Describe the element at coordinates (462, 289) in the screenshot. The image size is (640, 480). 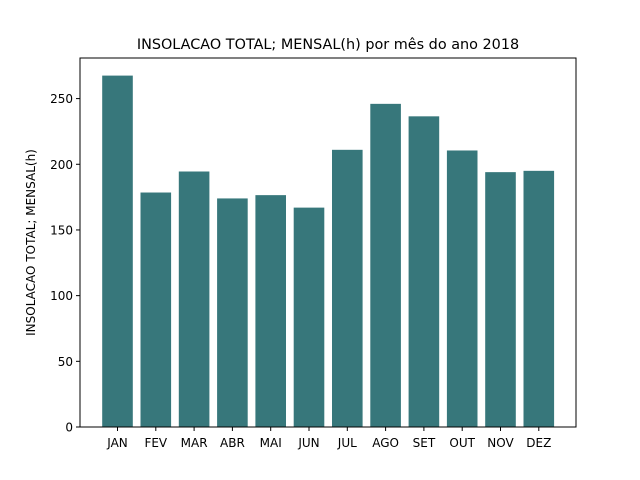
I see `bar-out` at that location.